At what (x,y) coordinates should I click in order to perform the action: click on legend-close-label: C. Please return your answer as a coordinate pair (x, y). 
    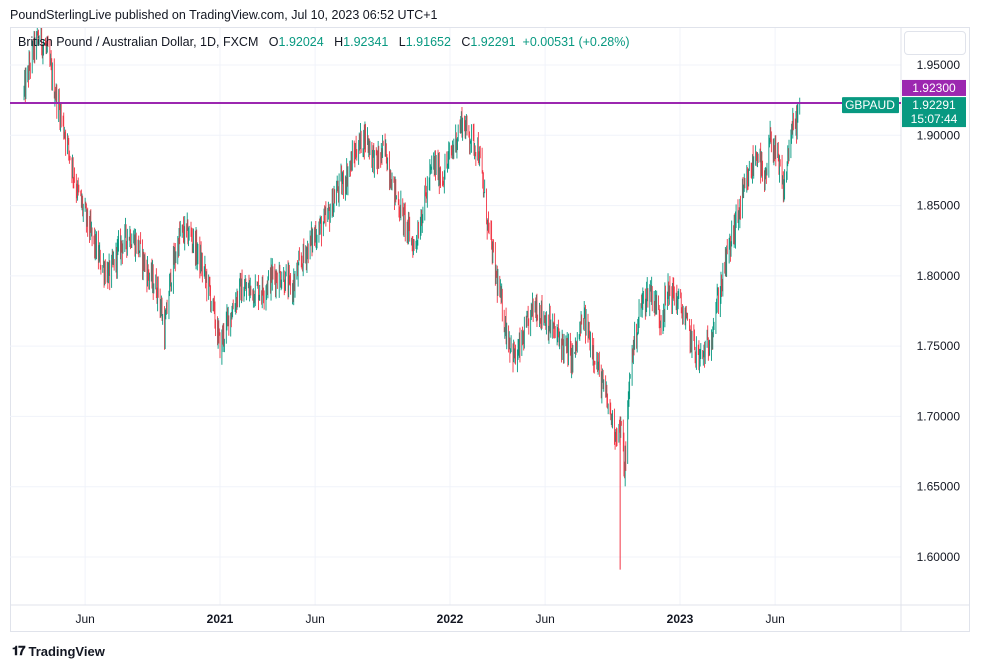
    Looking at the image, I should click on (466, 42).